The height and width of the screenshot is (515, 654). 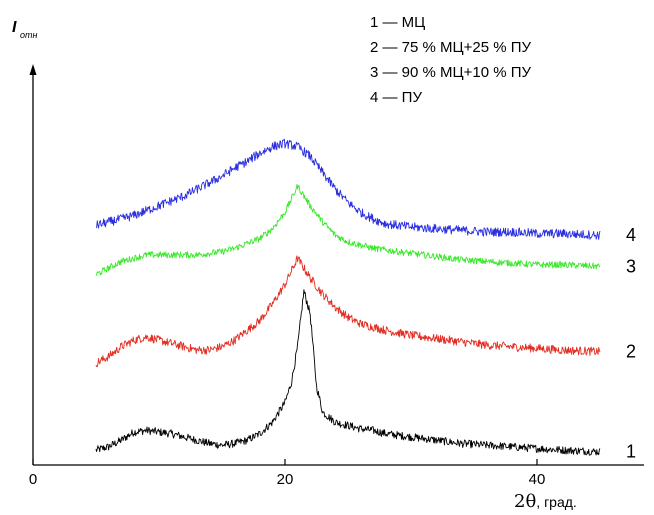 What do you see at coordinates (285, 479) in the screenshot?
I see `x-tick-label: 20` at bounding box center [285, 479].